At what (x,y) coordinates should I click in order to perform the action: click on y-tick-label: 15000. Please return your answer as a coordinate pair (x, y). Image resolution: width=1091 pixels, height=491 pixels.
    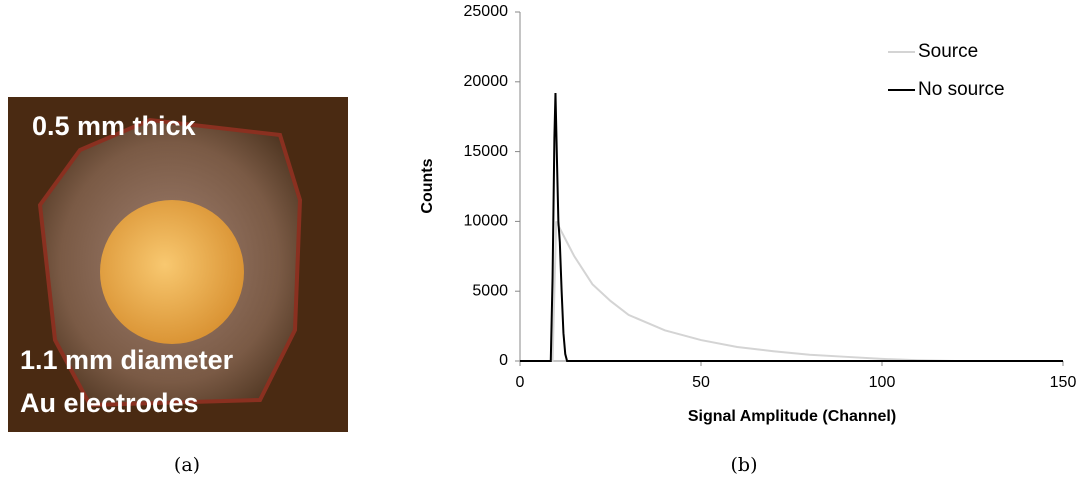
    Looking at the image, I should click on (486, 151).